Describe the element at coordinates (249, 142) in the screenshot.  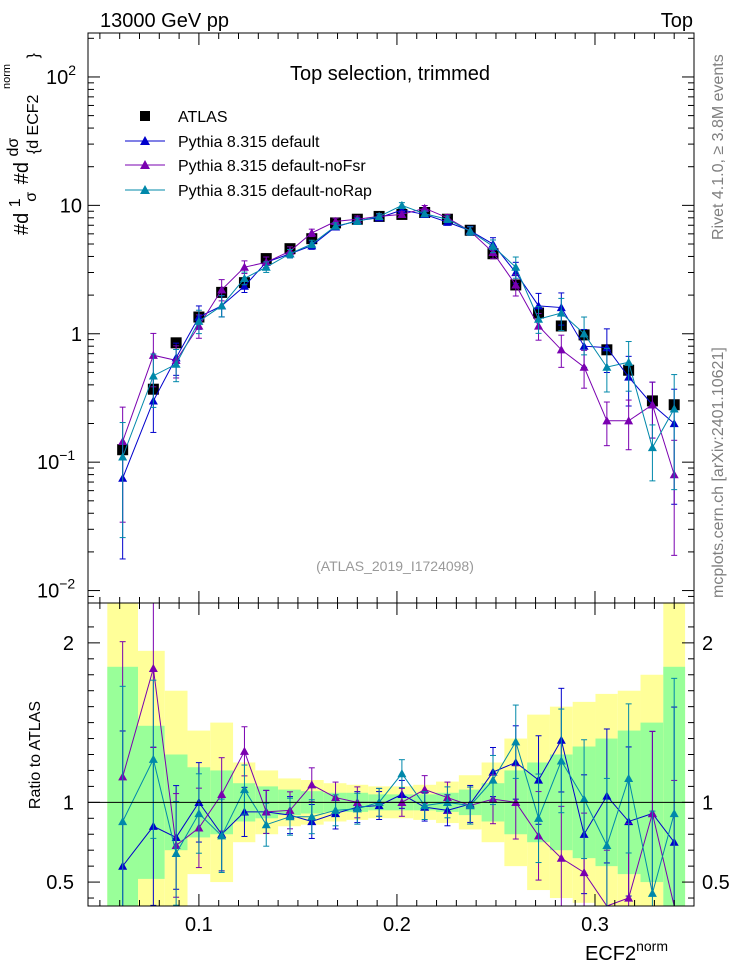
I see `legend-label-default: Pythia 8.315 default` at that location.